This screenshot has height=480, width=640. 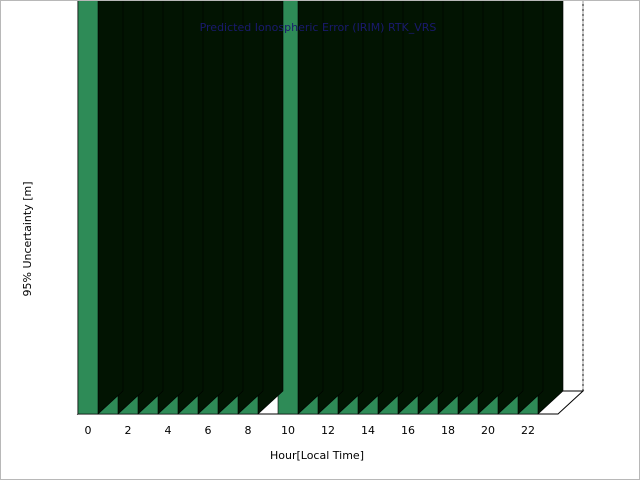 I want to click on x-tick-label: 0, so click(x=88, y=430).